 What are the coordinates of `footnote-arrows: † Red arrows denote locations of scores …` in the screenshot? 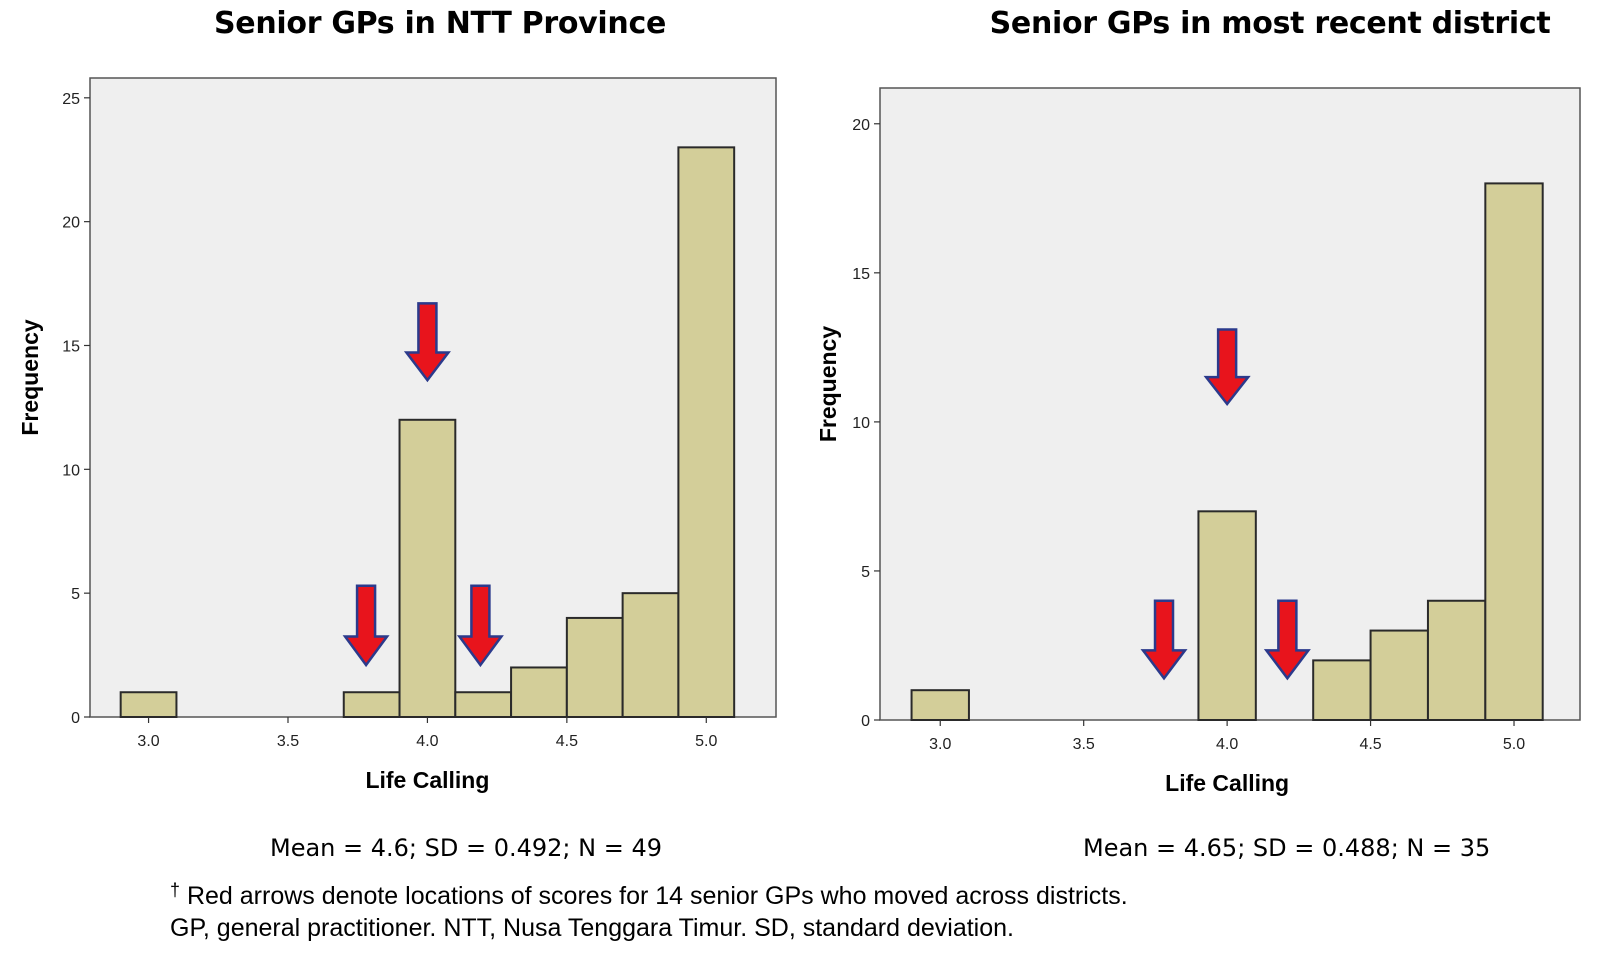 It's located at (649, 895).